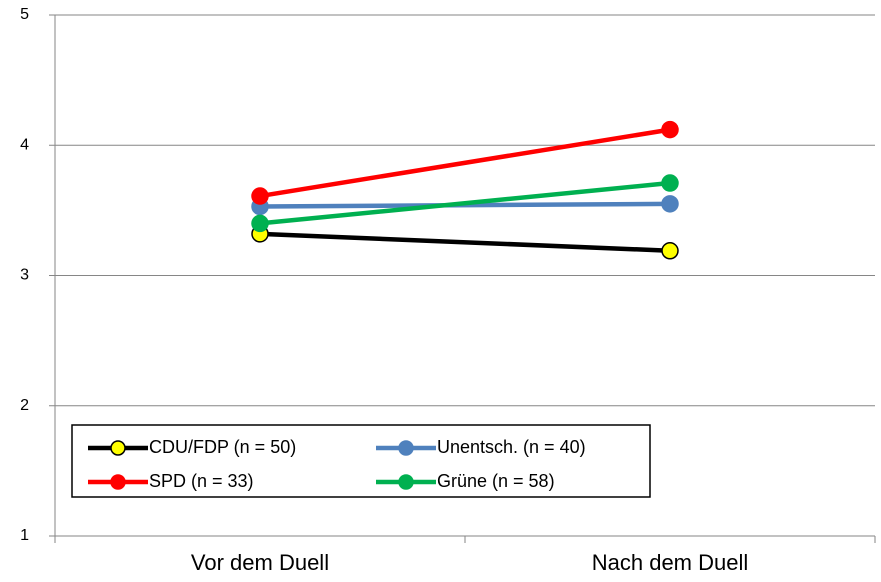  I want to click on legend-label: CDU/FDP (n = 50), so click(222, 447).